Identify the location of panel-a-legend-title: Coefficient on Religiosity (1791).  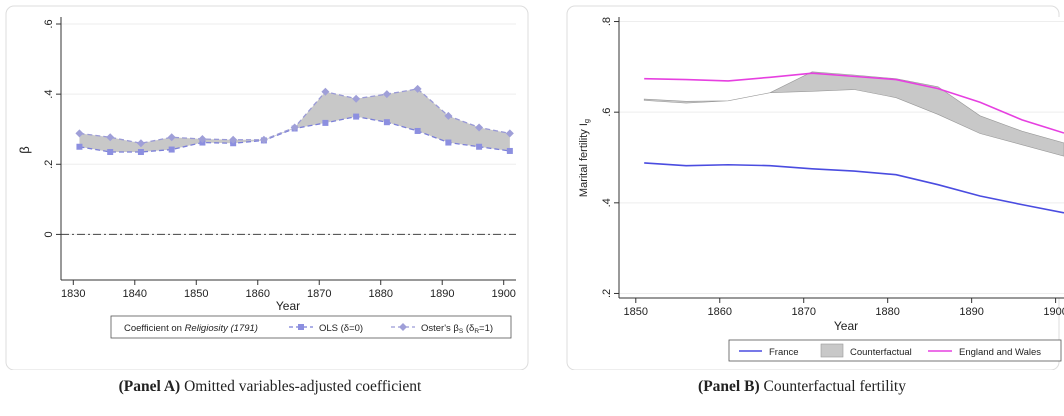
(191, 328).